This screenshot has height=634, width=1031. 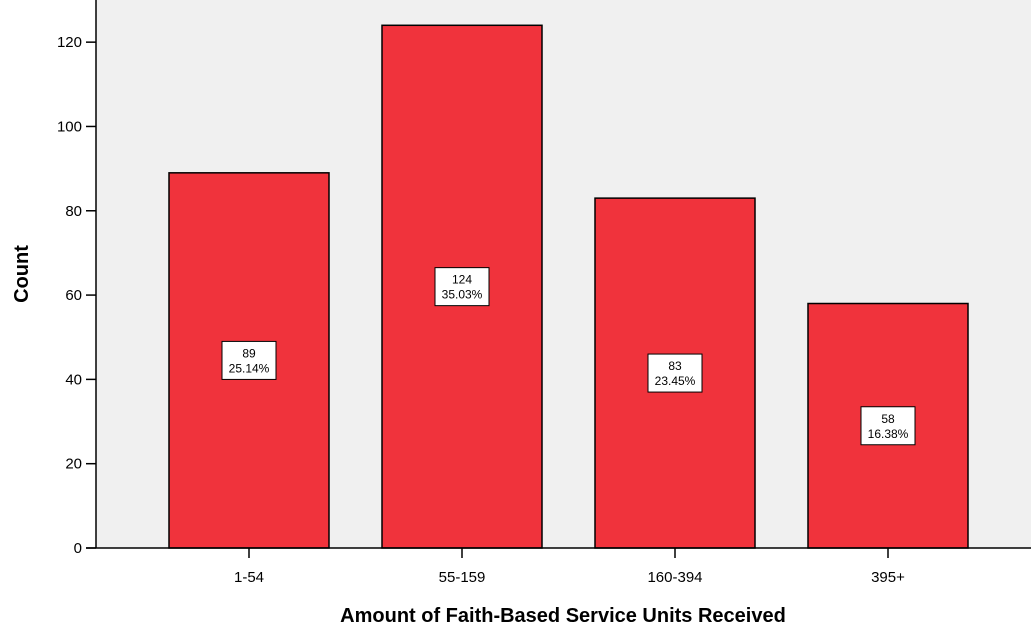 I want to click on x-ticks-group: 1-54 55-159 160-394 395+, so click(x=569, y=567).